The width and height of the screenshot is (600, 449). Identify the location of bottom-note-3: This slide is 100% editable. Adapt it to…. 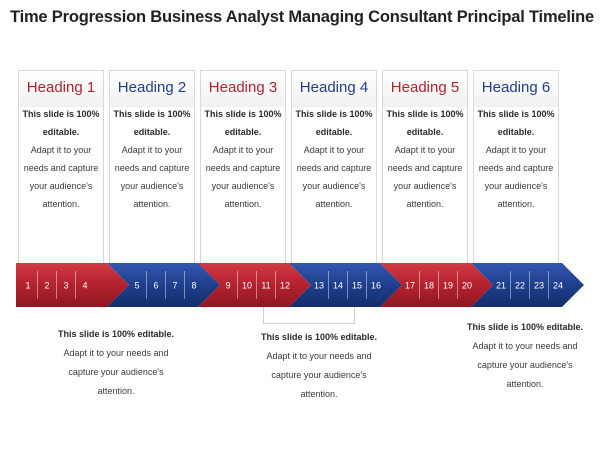
(525, 356).